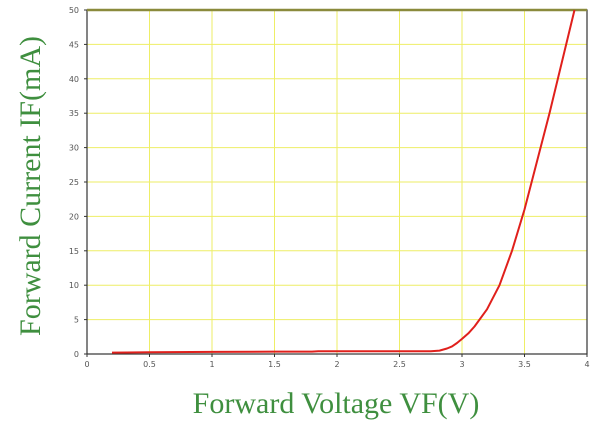  What do you see at coordinates (274, 364) in the screenshot?
I see `x-tick-label: 1.5` at bounding box center [274, 364].